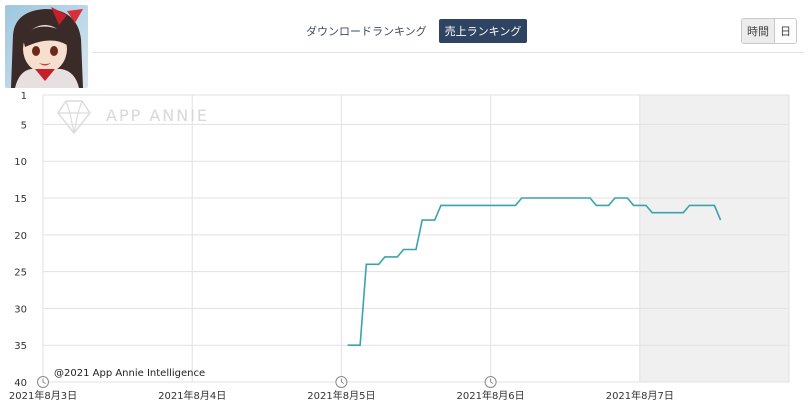  What do you see at coordinates (20, 199) in the screenshot?
I see `y-tick-label: 15` at bounding box center [20, 199].